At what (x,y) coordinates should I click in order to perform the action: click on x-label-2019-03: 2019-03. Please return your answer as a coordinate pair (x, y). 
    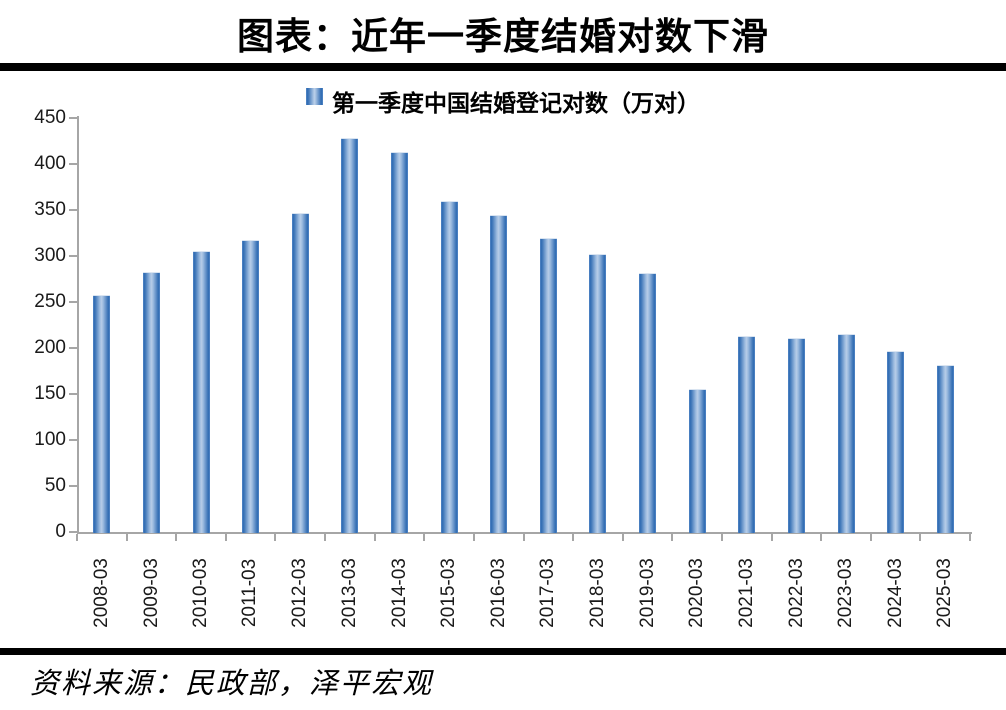
    Looking at the image, I should click on (648, 593).